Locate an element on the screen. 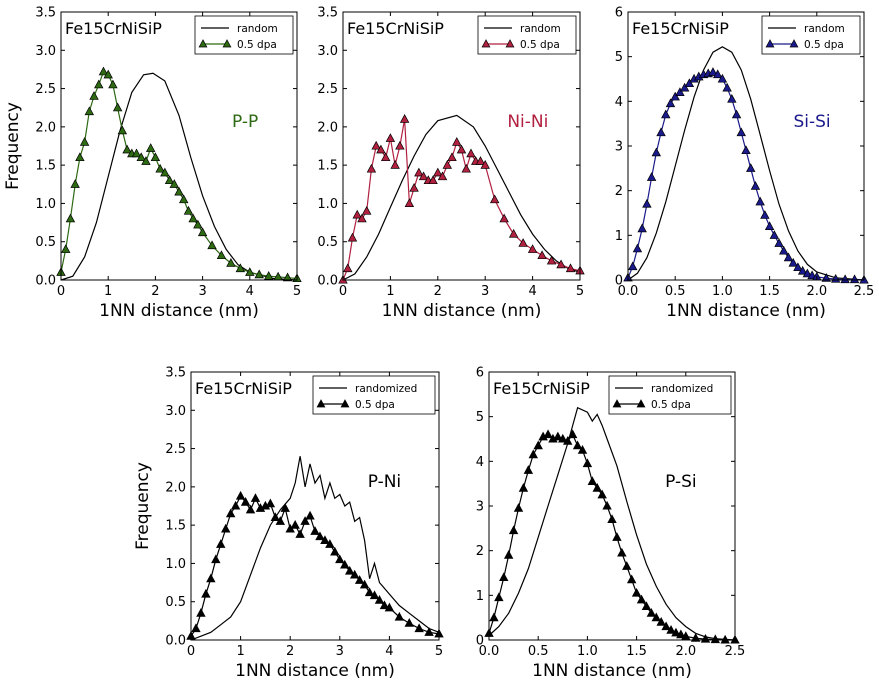 The image size is (879, 686). x-tick-label: 1.0 is located at coordinates (722, 291).